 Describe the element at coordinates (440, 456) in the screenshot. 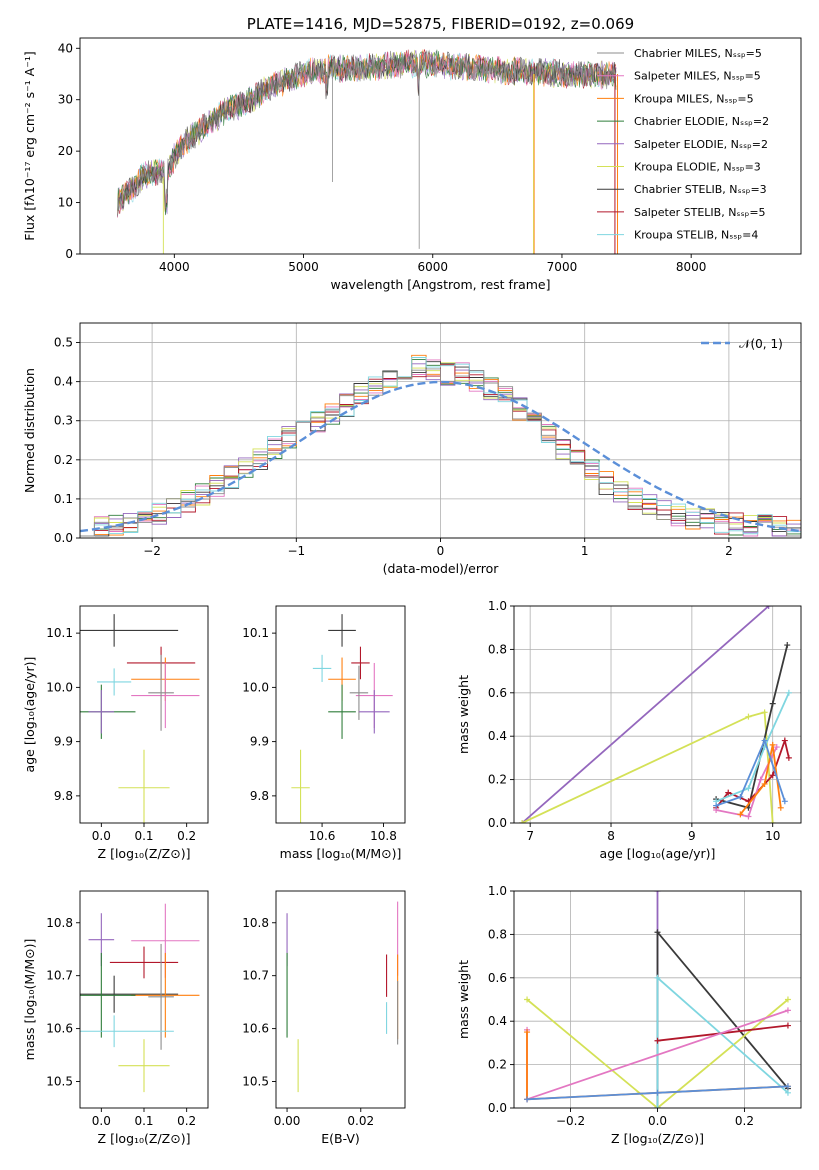

I see `normal-curve` at that location.